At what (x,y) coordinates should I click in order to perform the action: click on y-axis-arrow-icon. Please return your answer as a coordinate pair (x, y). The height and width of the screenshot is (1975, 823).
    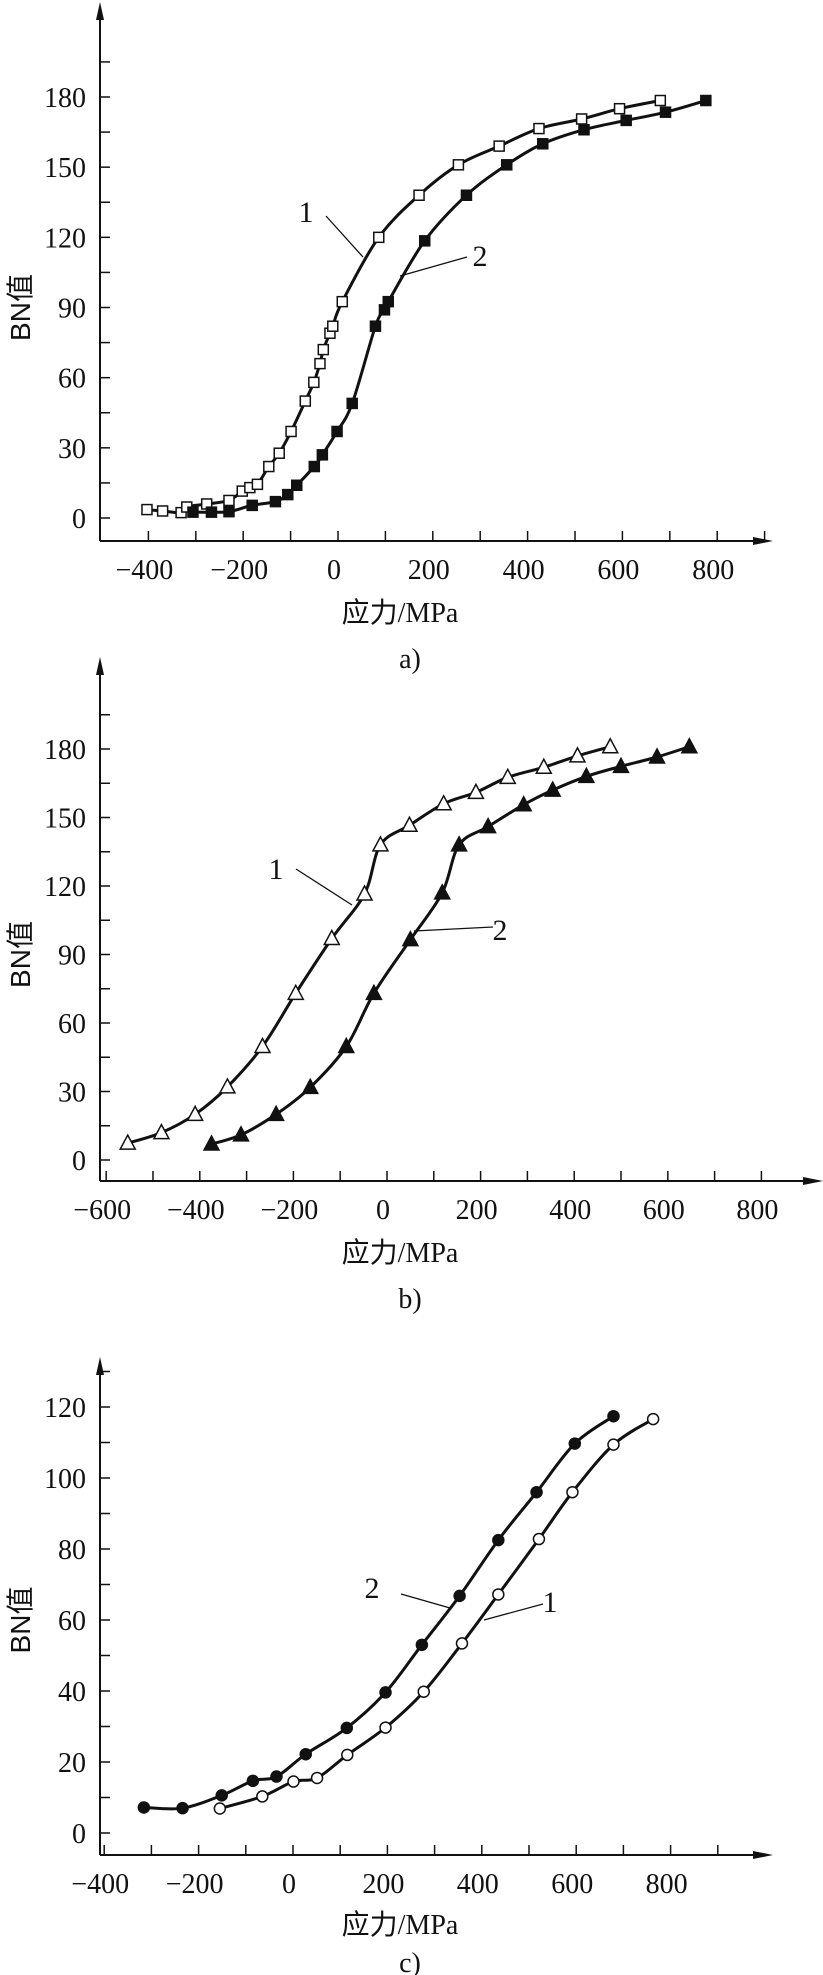
    Looking at the image, I should click on (100, 11).